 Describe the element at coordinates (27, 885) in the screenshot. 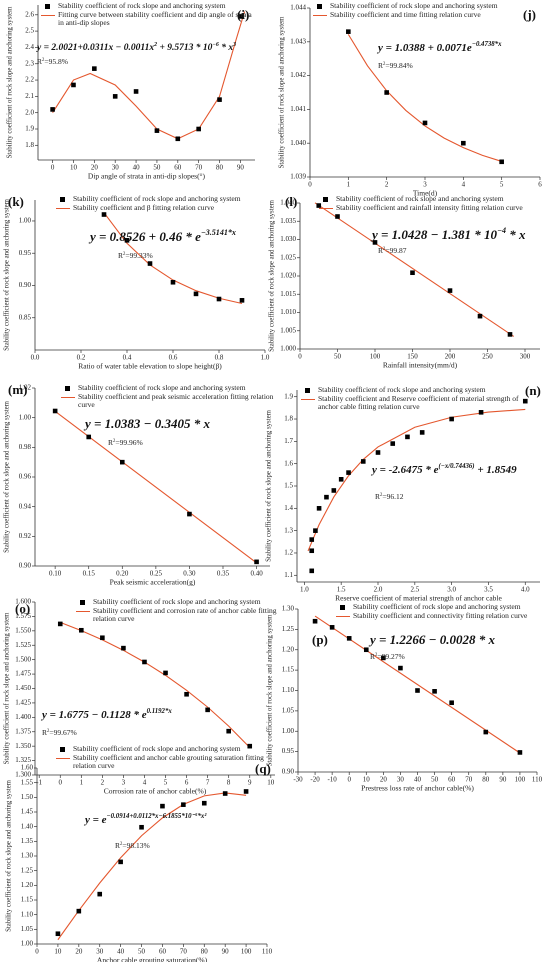

I see `y-tick-label: 1.20` at that location.